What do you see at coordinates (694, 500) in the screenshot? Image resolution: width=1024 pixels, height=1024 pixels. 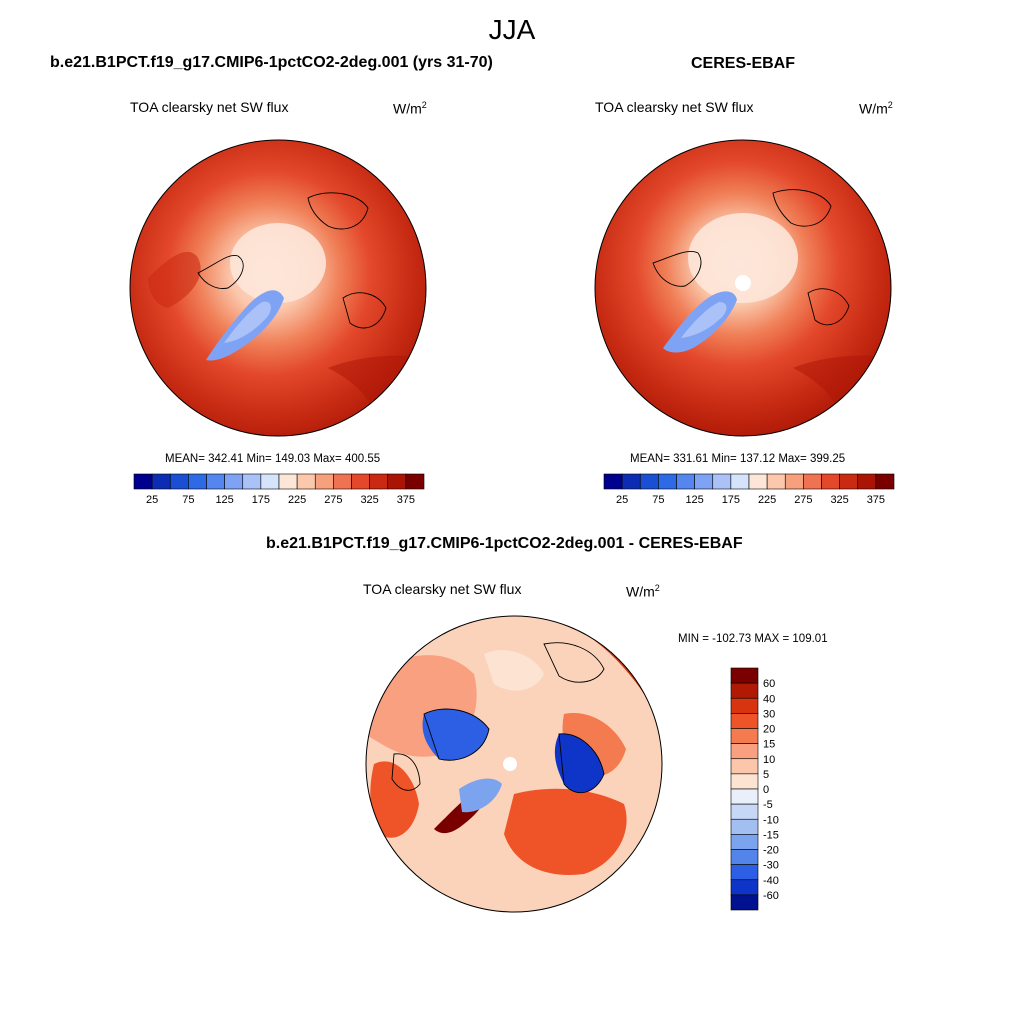 I see `obs-colorbar-tick-label: 125` at bounding box center [694, 500].